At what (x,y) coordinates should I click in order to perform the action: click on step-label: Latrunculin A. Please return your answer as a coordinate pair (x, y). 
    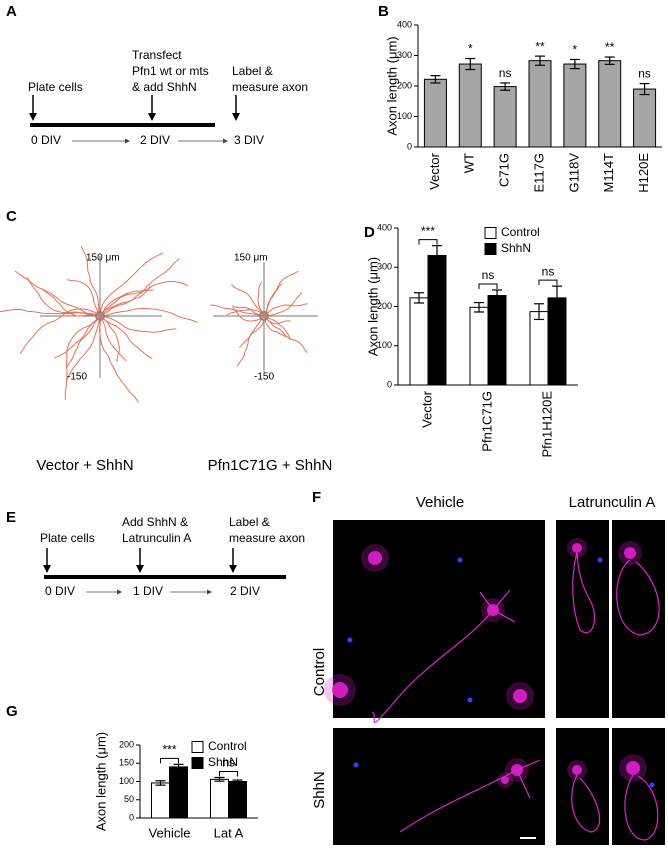
    Looking at the image, I should click on (156, 538).